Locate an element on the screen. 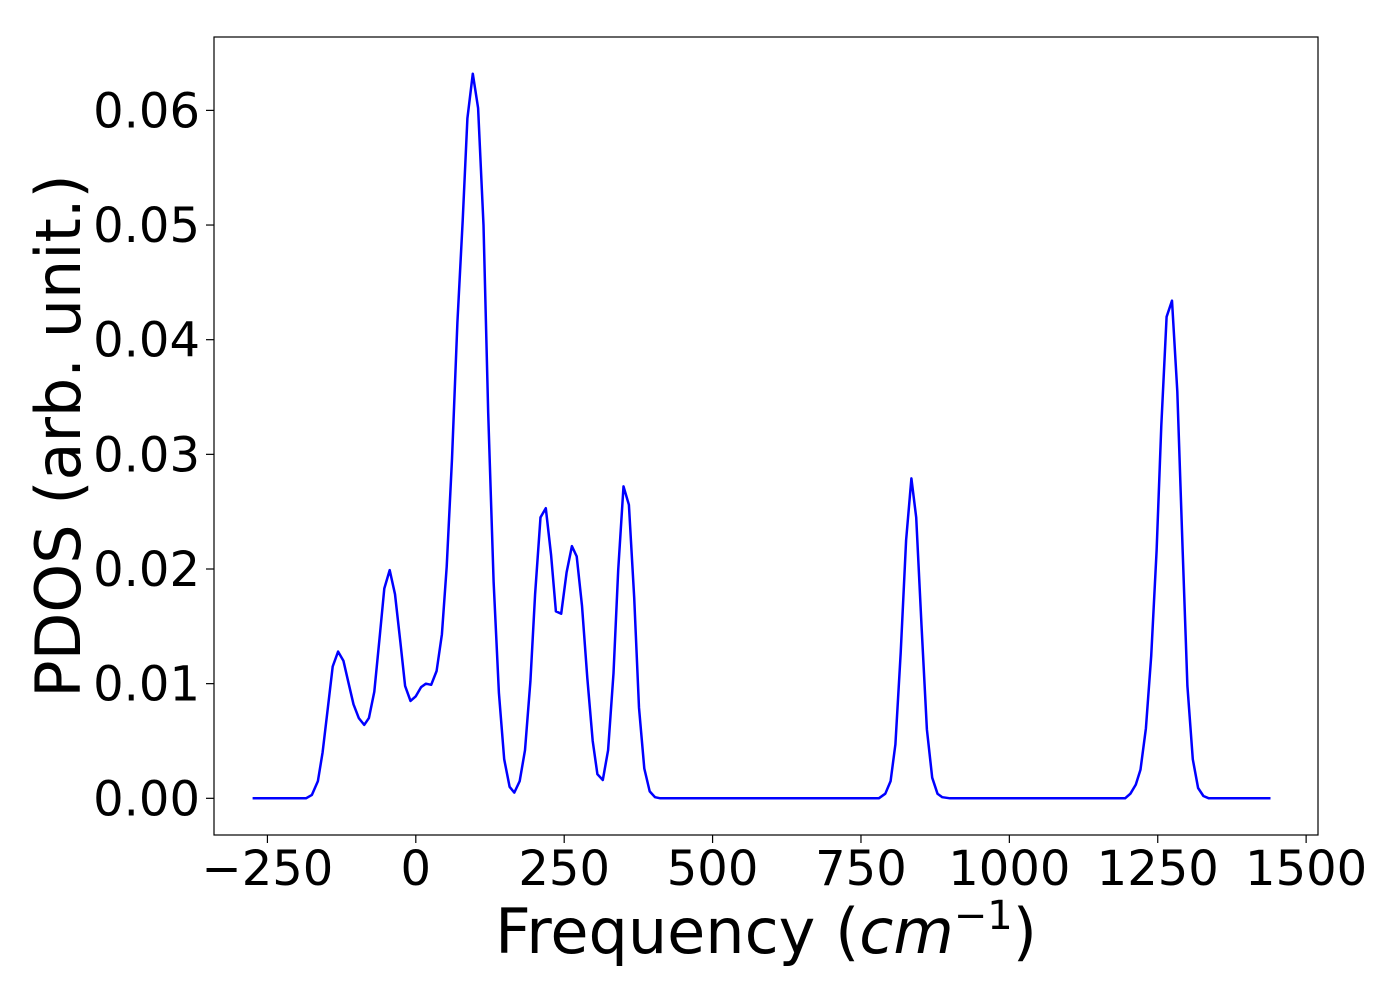 This screenshot has width=1400, height=1000. x-tick-label: −250 is located at coordinates (267, 869).